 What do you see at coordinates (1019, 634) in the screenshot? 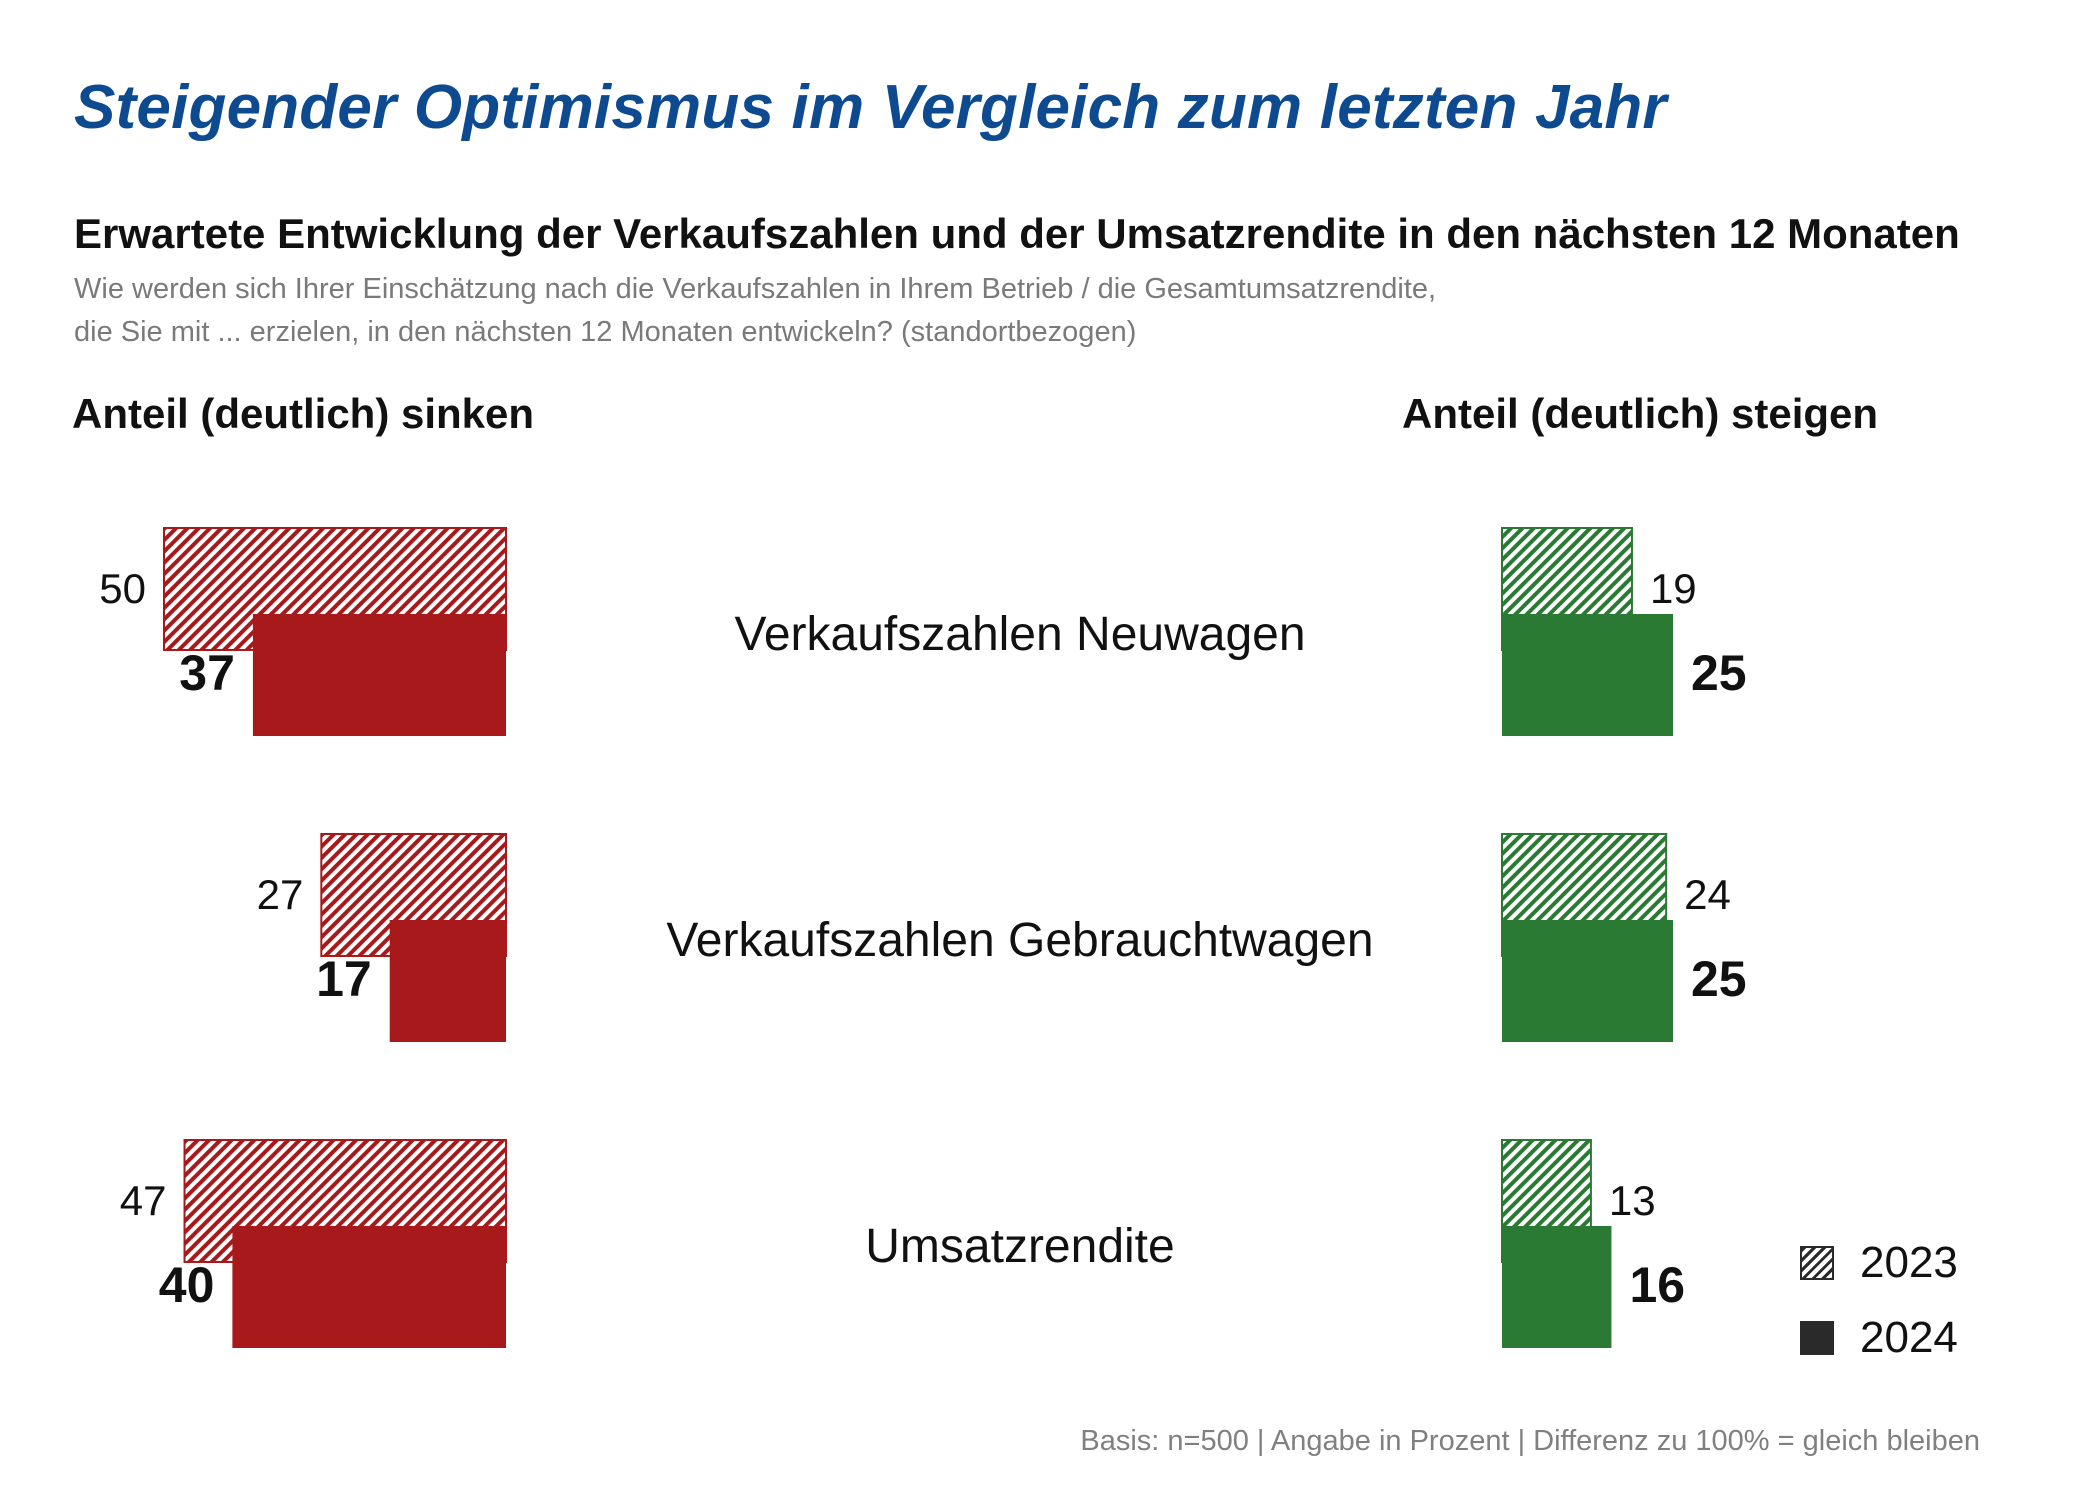
I see `category-label: Verkaufszahlen Neuwagen` at bounding box center [1019, 634].